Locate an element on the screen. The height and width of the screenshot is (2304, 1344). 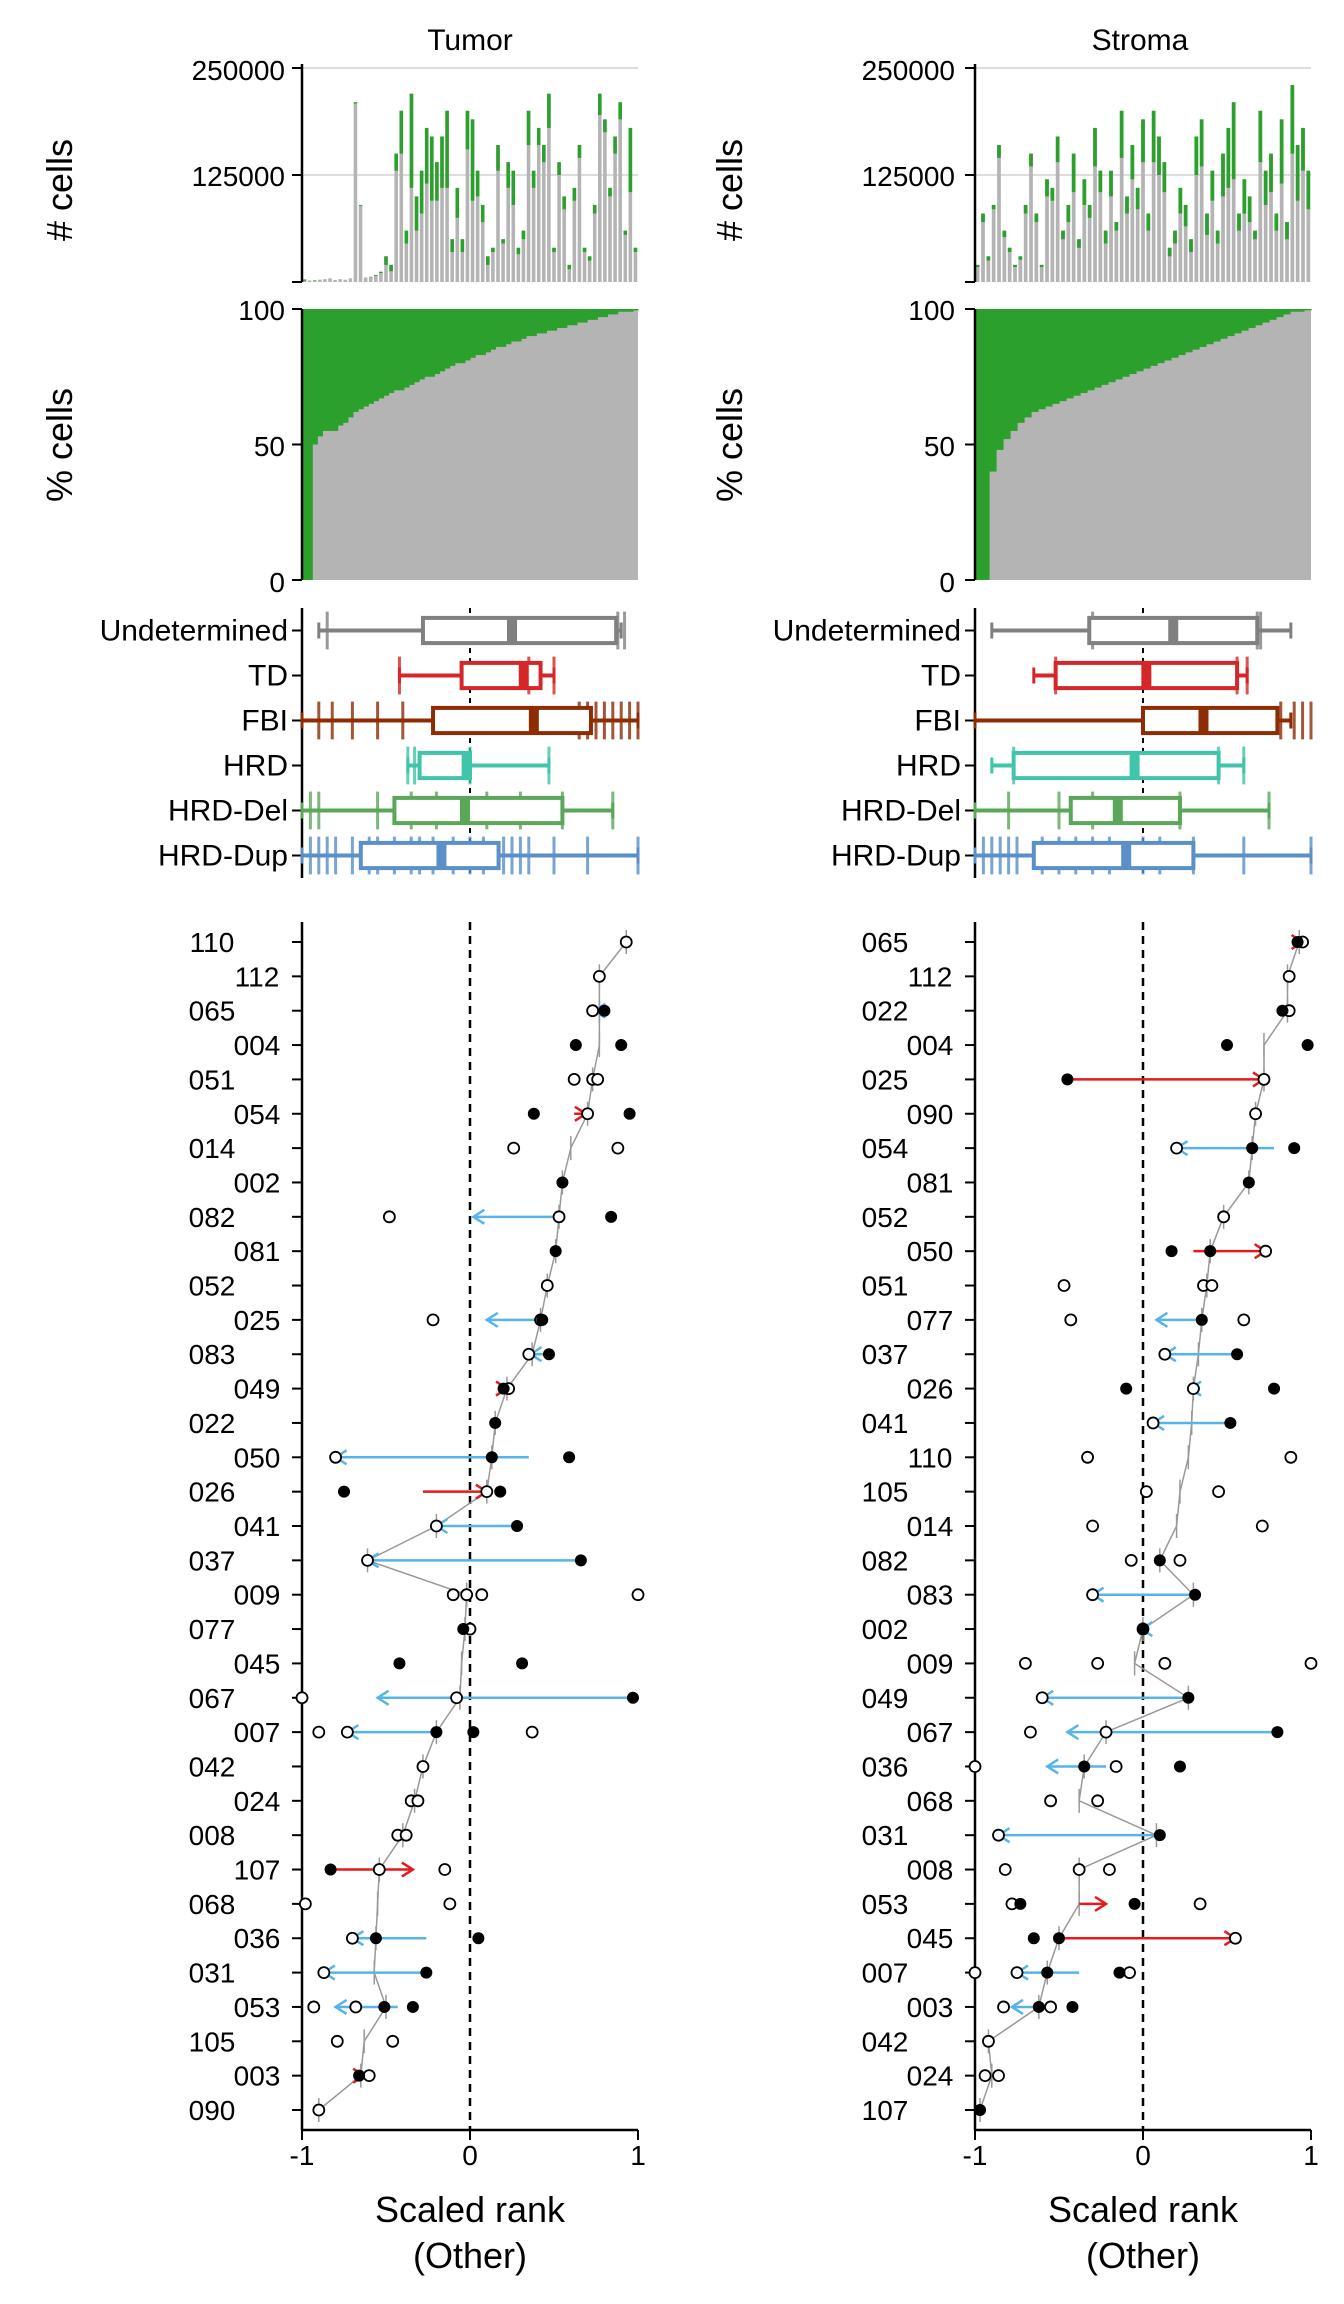
box-label: Undetermined is located at coordinates (867, 631).